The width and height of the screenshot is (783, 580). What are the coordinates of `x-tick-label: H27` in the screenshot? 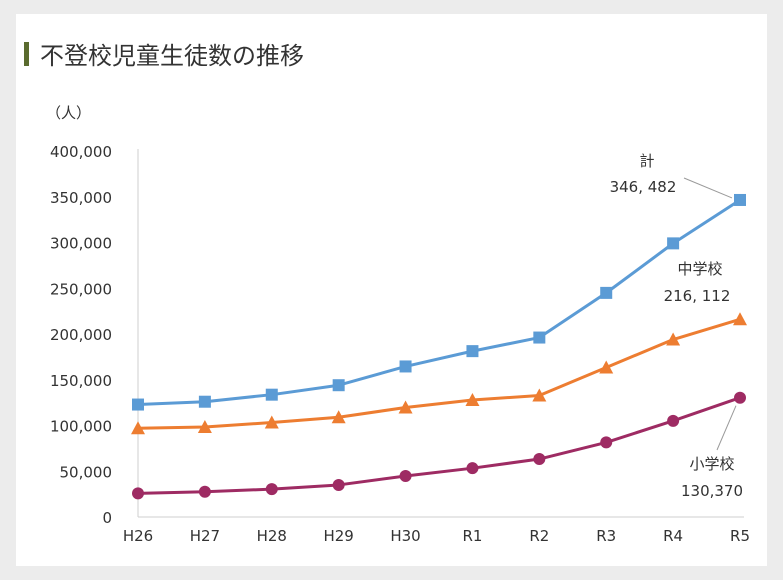 It's located at (205, 536).